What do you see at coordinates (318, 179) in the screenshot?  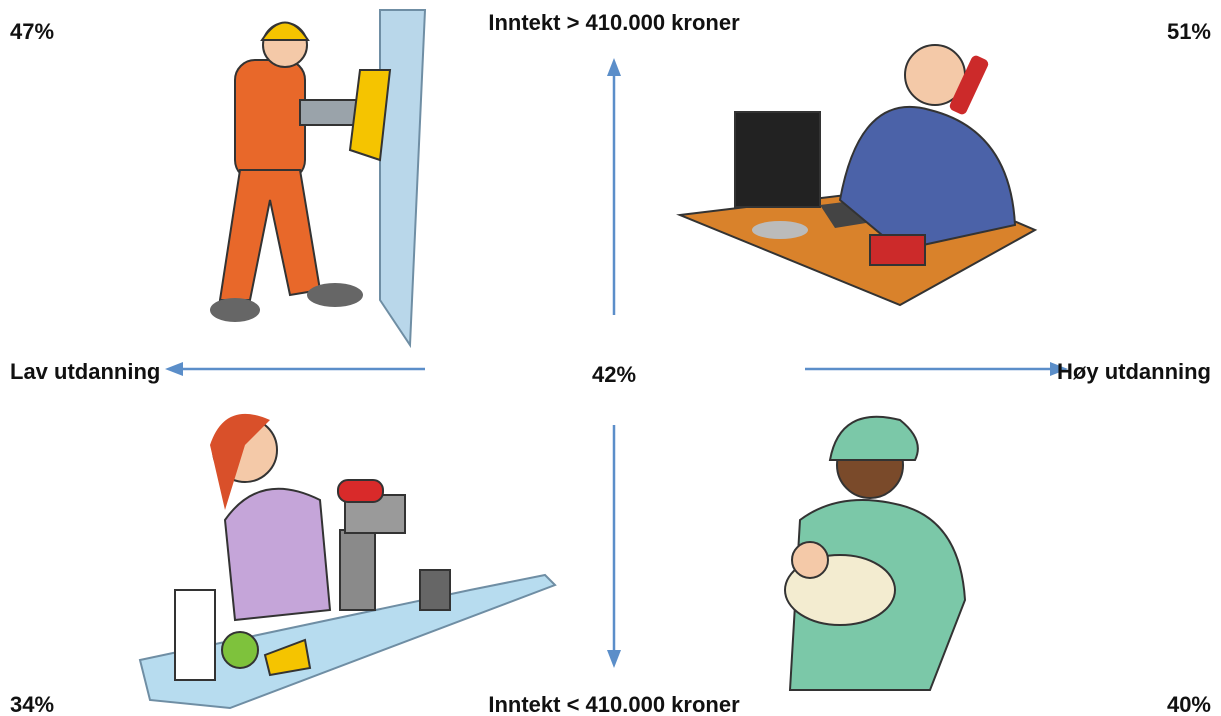 I see `worker-illustration` at bounding box center [318, 179].